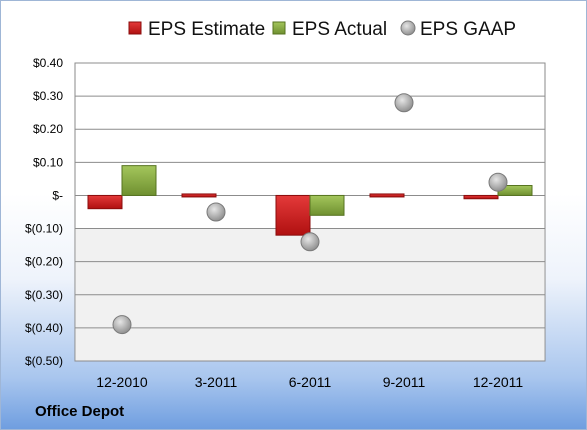 The height and width of the screenshot is (430, 587). What do you see at coordinates (57, 195) in the screenshot?
I see `y-tick-label: $-` at bounding box center [57, 195].